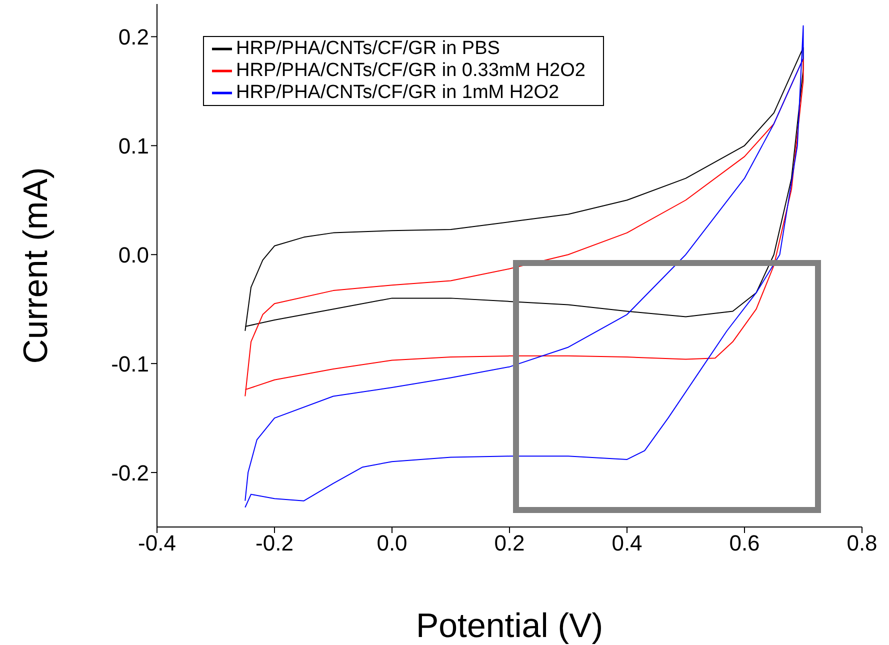 This screenshot has width=889, height=645. What do you see at coordinates (744, 543) in the screenshot?
I see `x-tick-label: 0.6` at bounding box center [744, 543].